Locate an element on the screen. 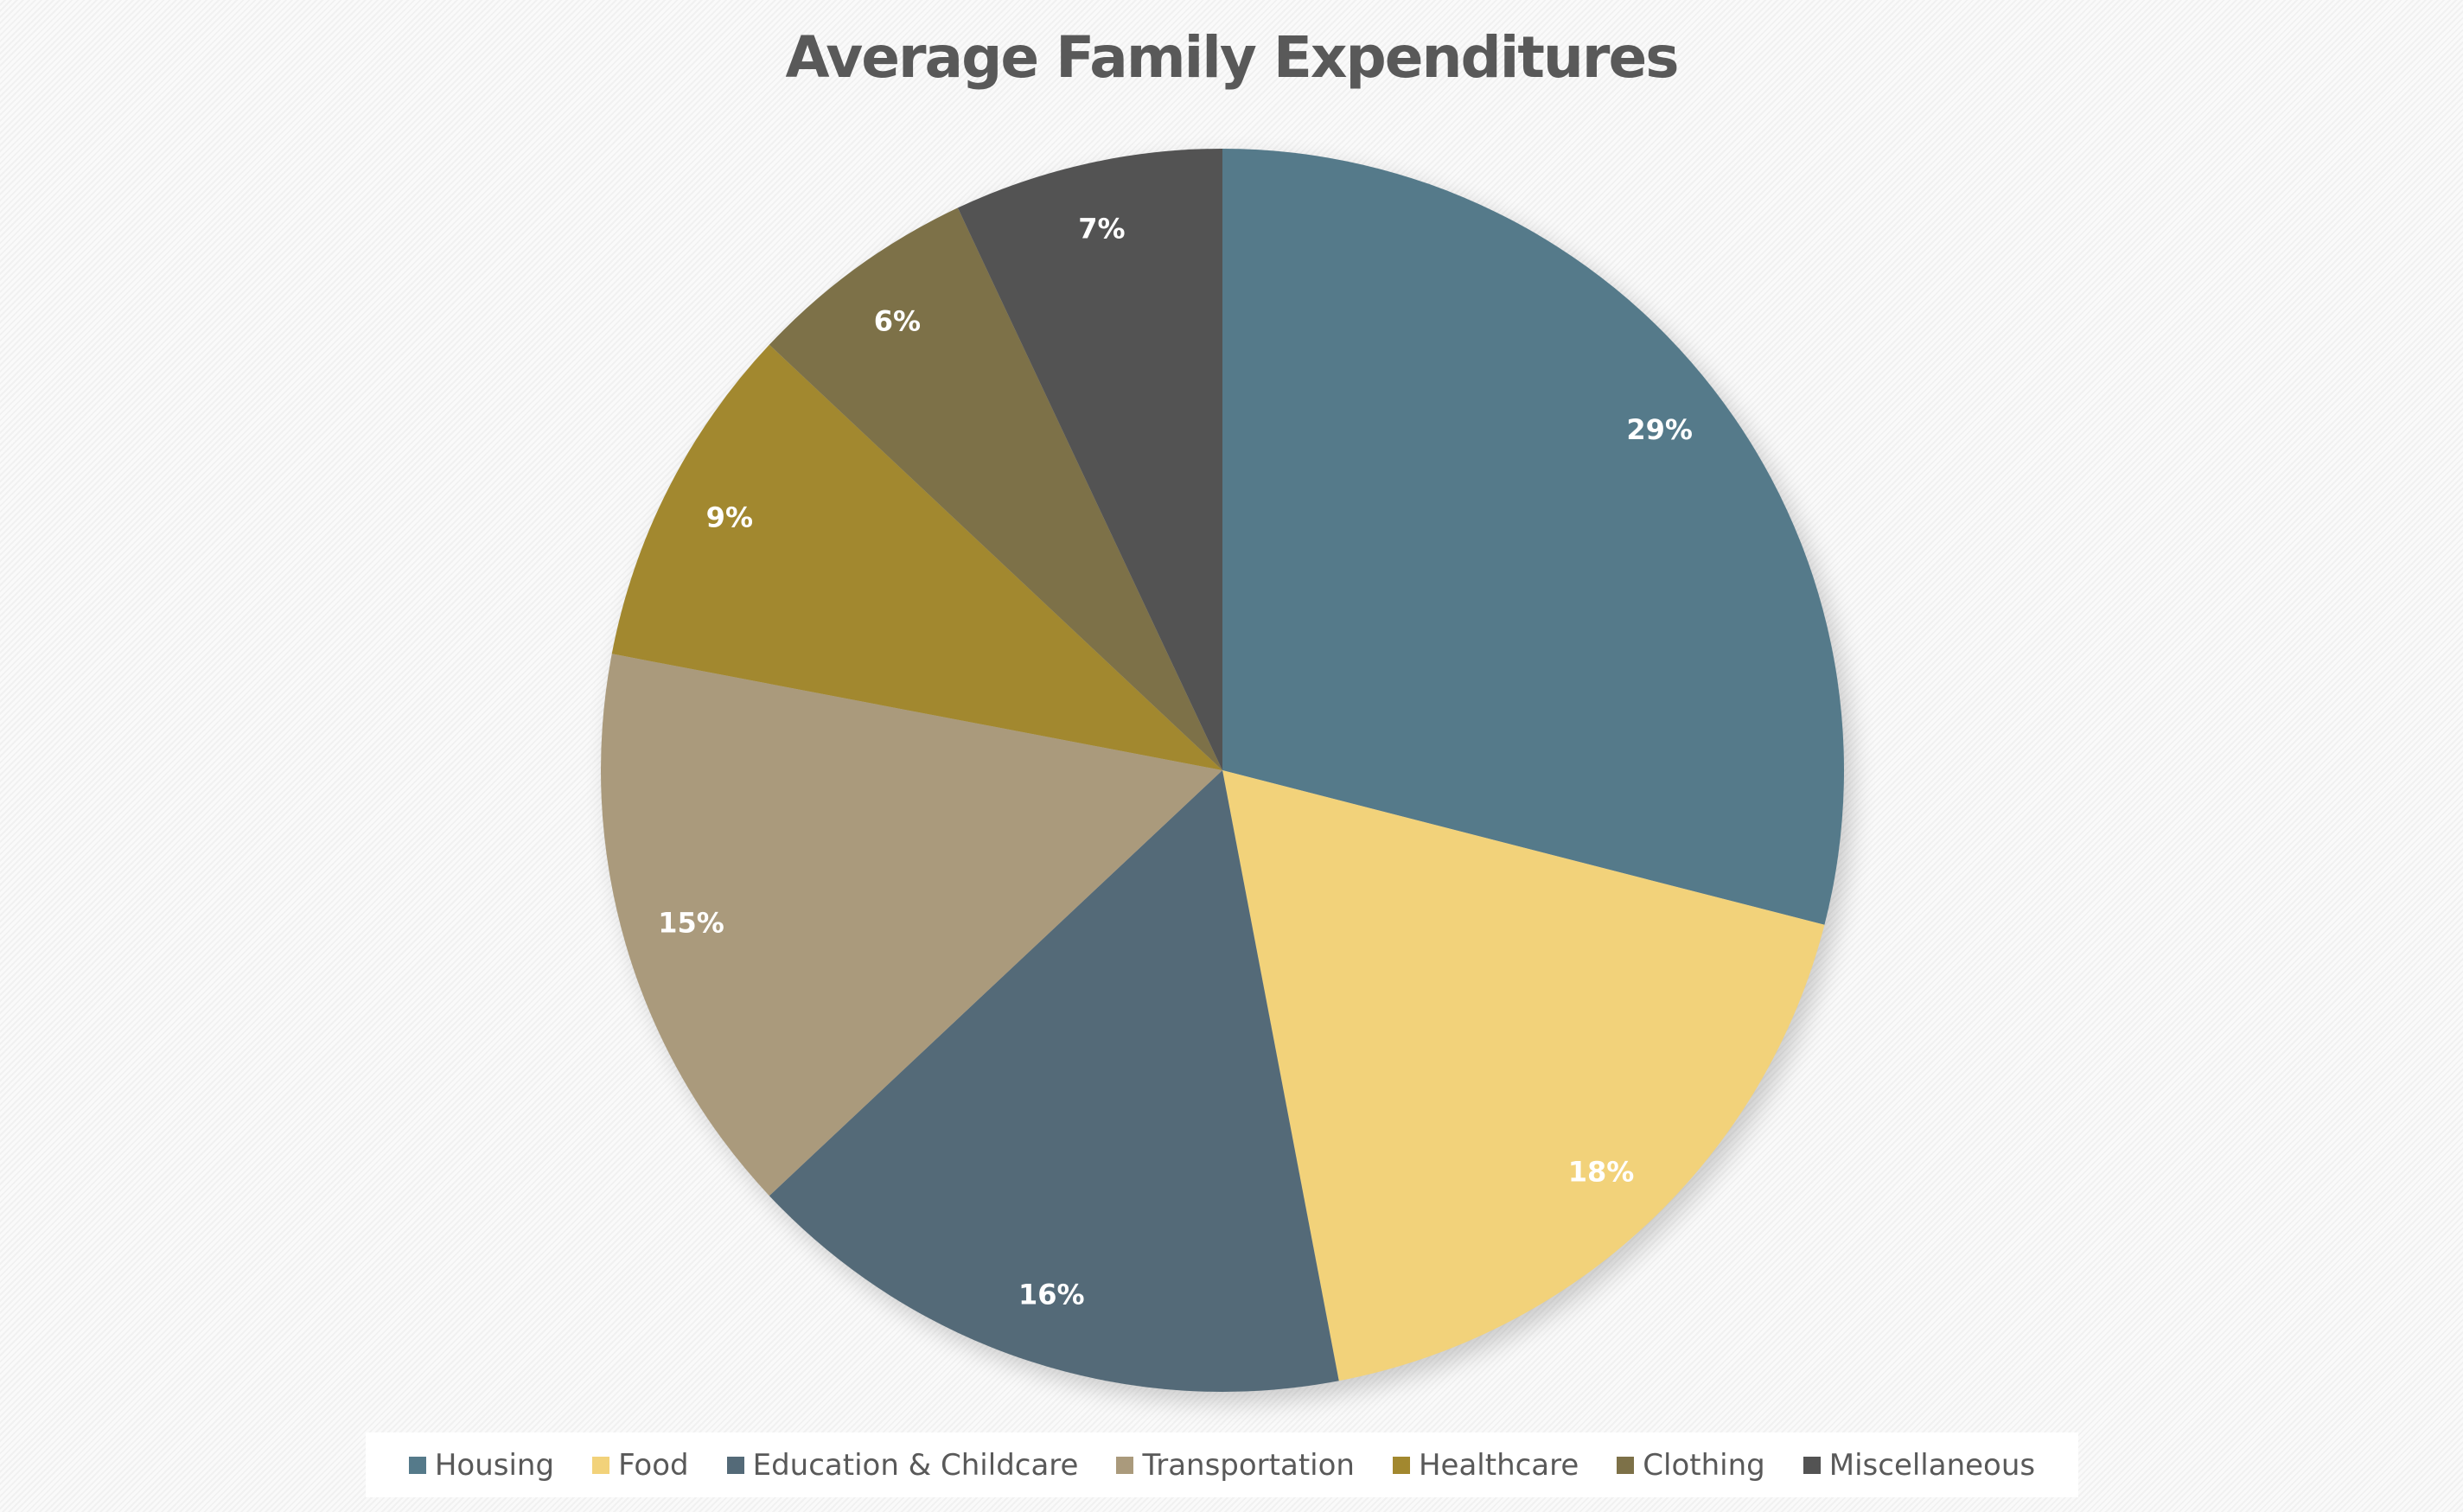 This screenshot has width=2463, height=1512. pie-slice-housing is located at coordinates (1533, 537).